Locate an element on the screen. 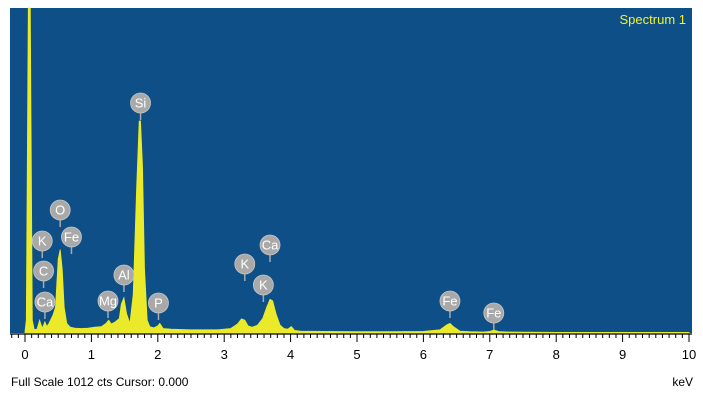  peak-label-mg: Mg is located at coordinates (108, 304).